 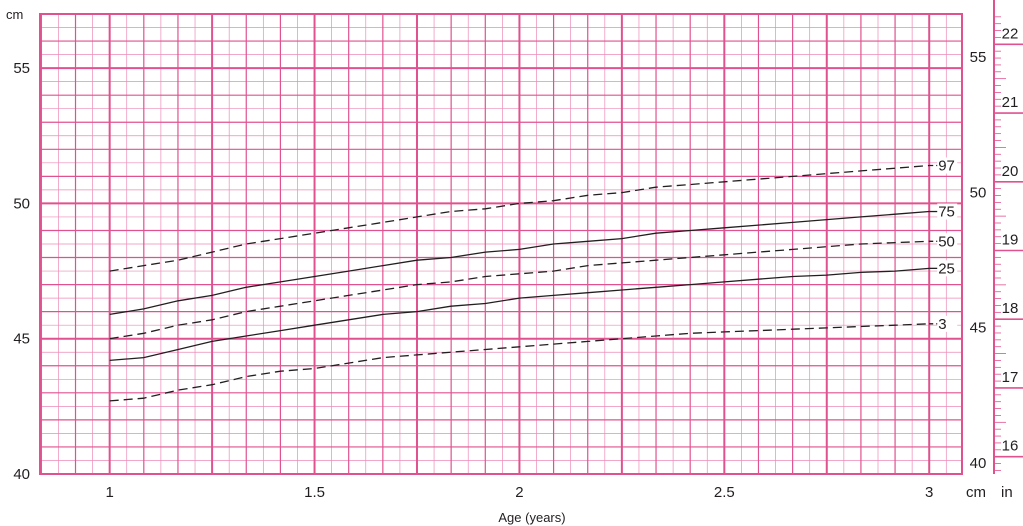 I want to click on x-tick-label: 3, so click(x=929, y=492).